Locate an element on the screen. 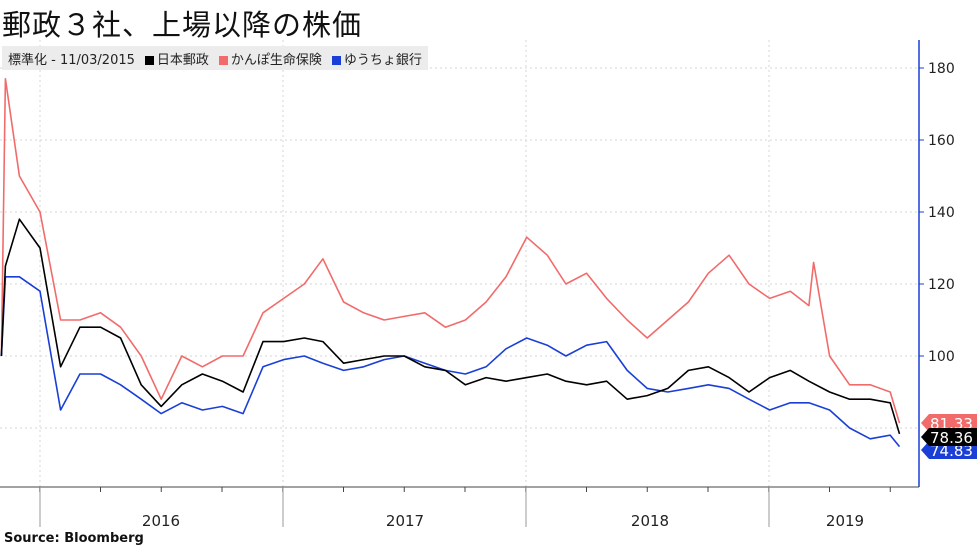  x-tick-label: 2018 is located at coordinates (650, 521).